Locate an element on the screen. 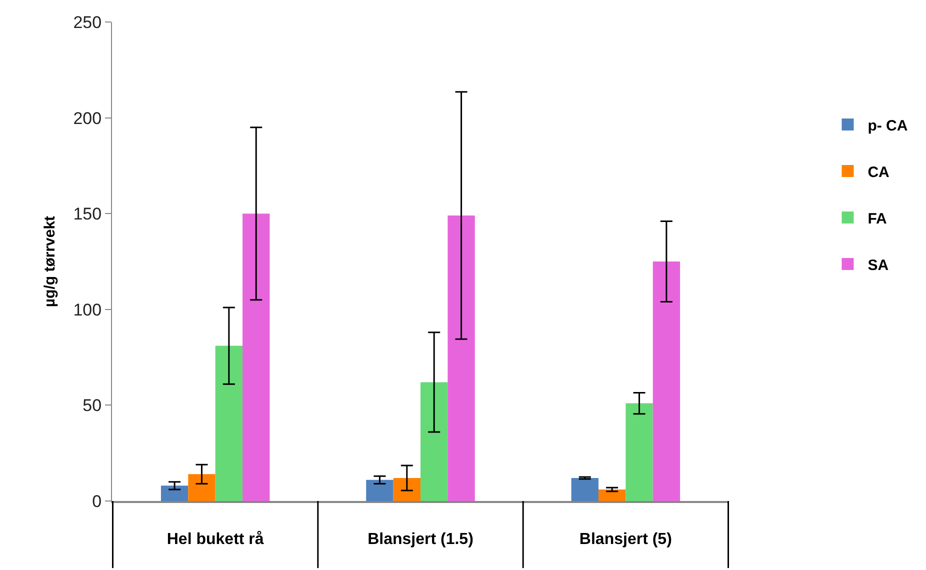  y-tick-label: 150 is located at coordinates (87, 214).